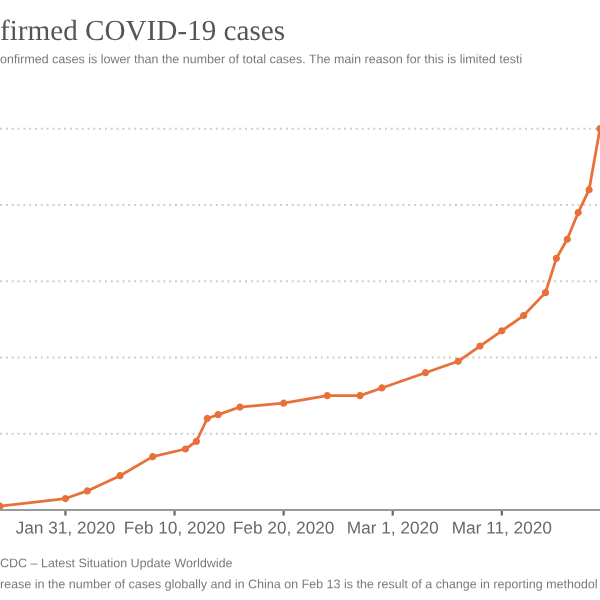 Image resolution: width=600 pixels, height=600 pixels. What do you see at coordinates (175, 528) in the screenshot?
I see `x-tick-label: Feb 10, 2020` at bounding box center [175, 528].